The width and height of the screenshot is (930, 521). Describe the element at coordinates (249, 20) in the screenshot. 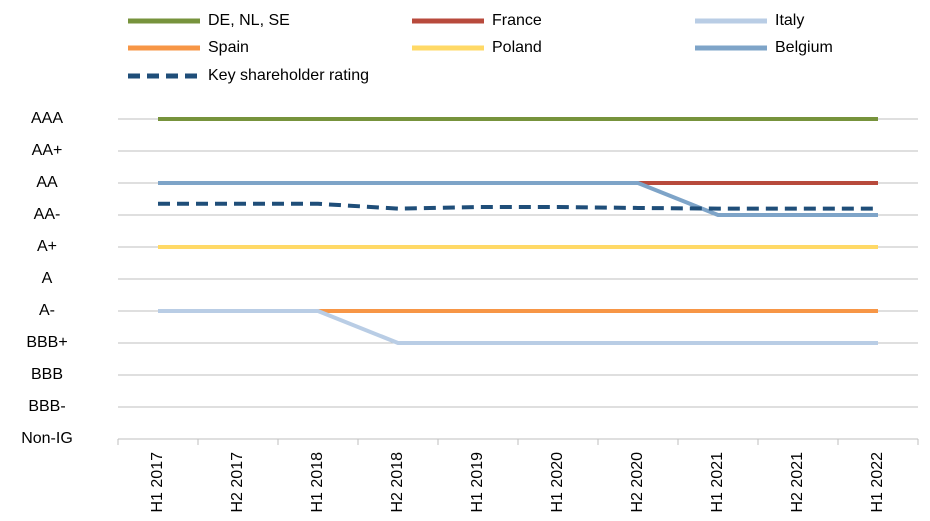

I see `legend-label: DE, NL, SE` at that location.